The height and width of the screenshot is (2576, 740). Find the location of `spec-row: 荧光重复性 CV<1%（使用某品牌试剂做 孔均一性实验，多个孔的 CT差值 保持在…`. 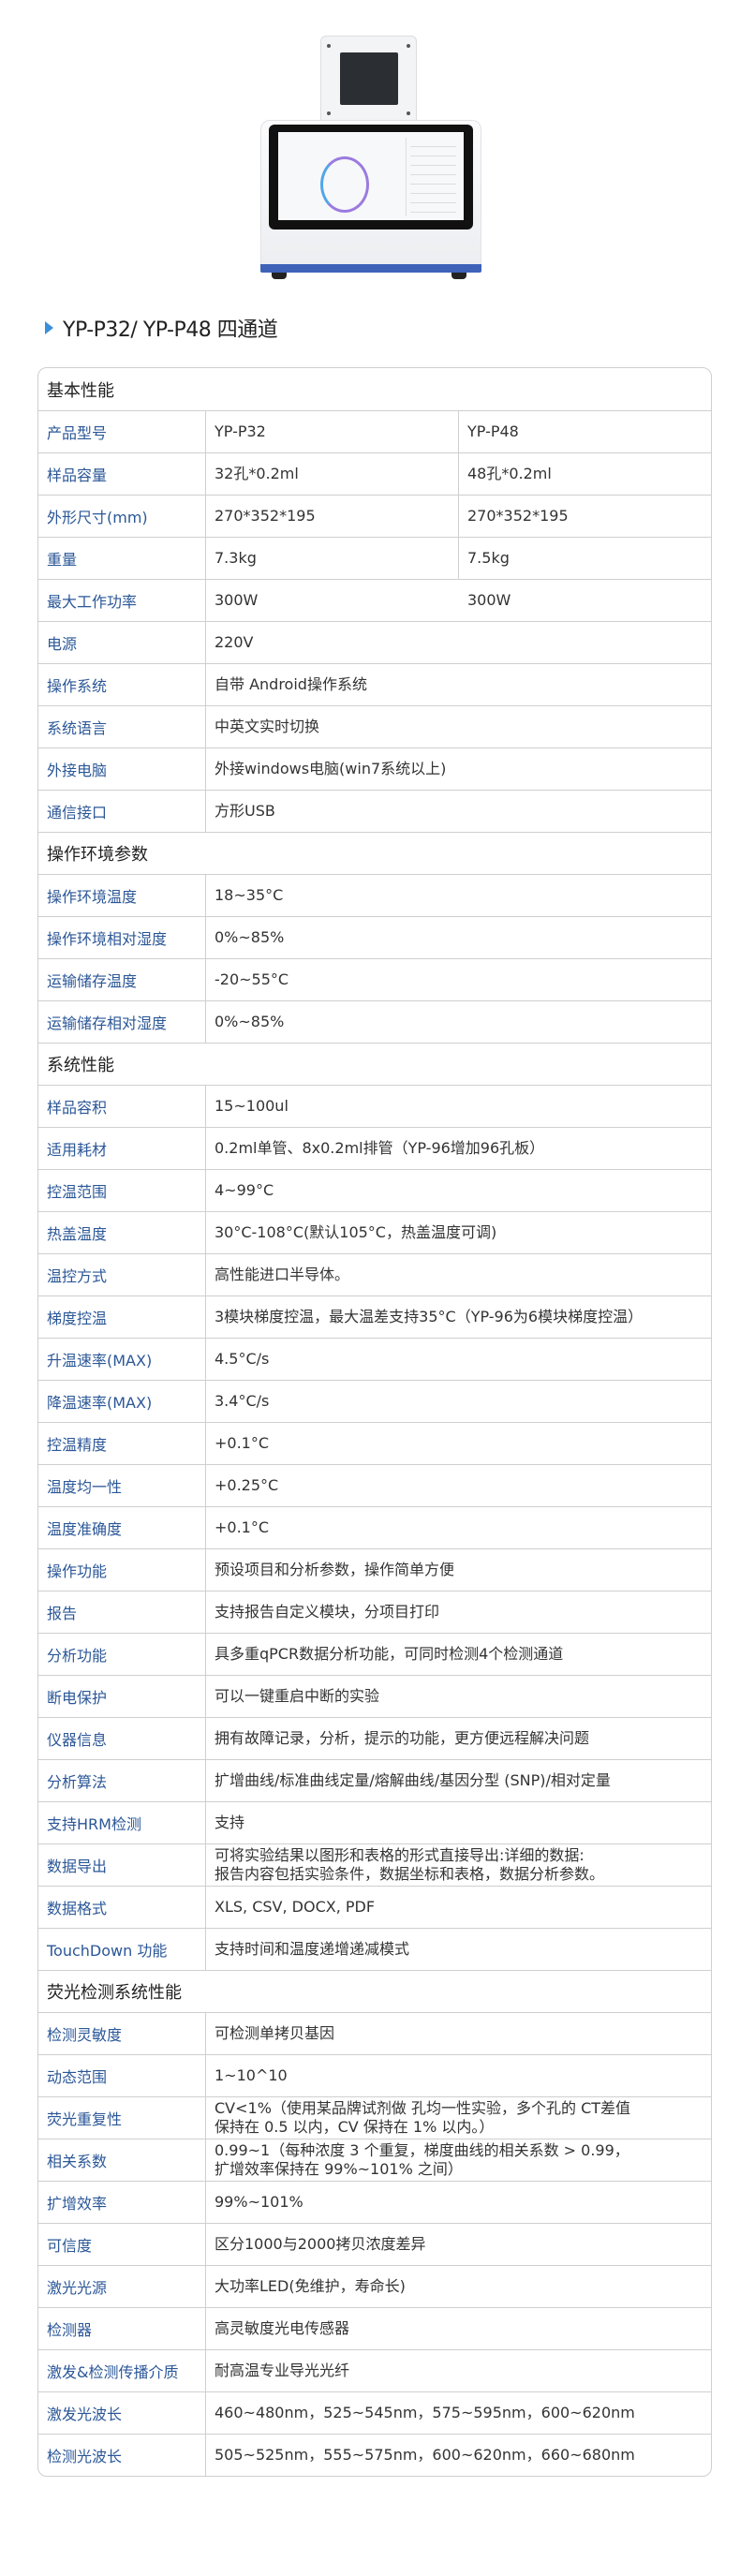

spec-row: 荧光重复性 CV<1%（使用某品牌试剂做 孔均一性实验，多个孔的 CT差值 保持在… is located at coordinates (374, 2117).